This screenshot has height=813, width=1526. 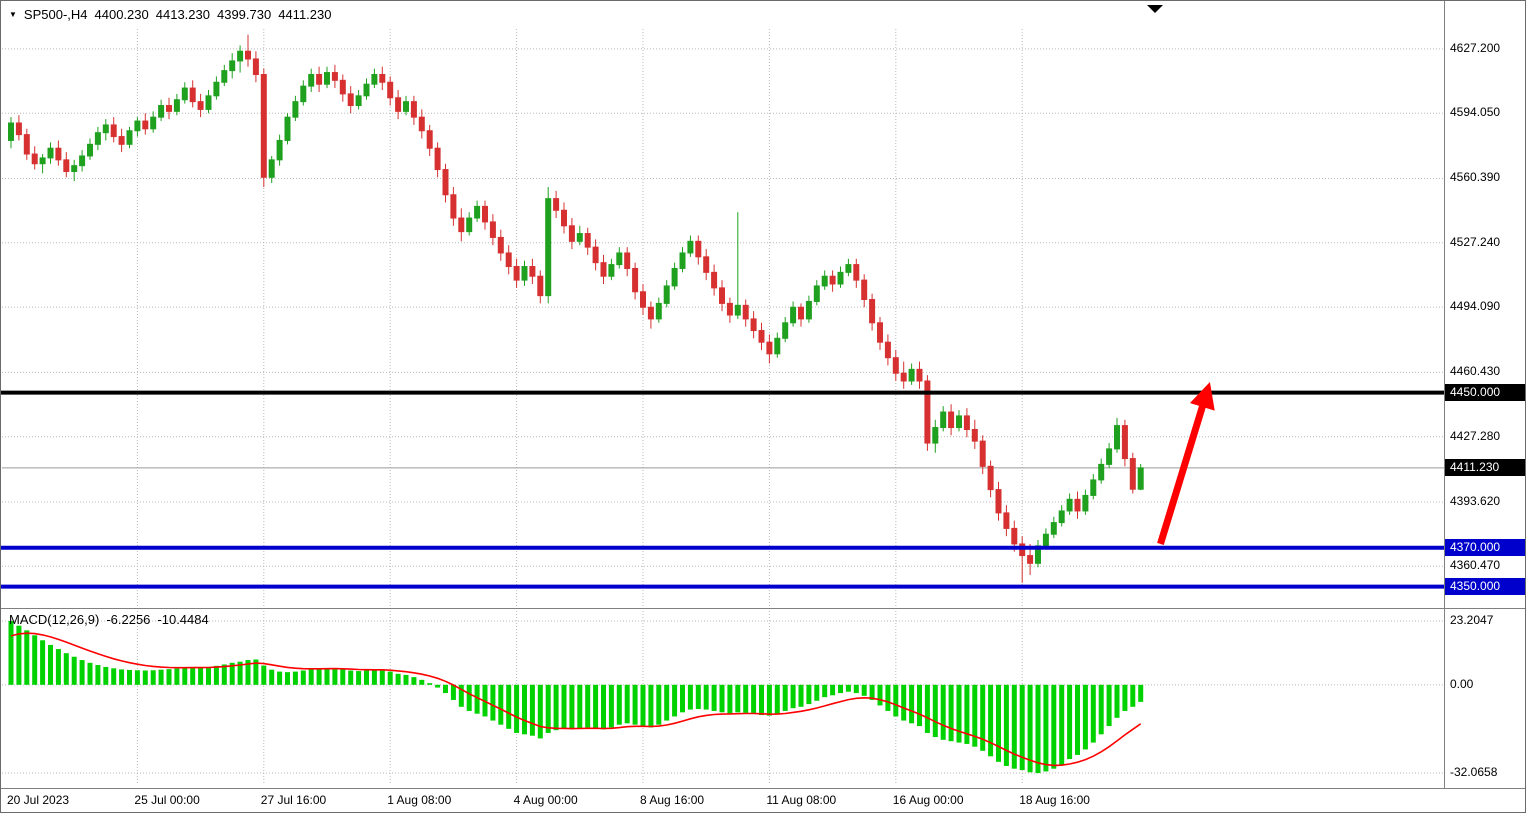 What do you see at coordinates (801, 800) in the screenshot?
I see `time-axis-label: 11 Aug 08:00` at bounding box center [801, 800].